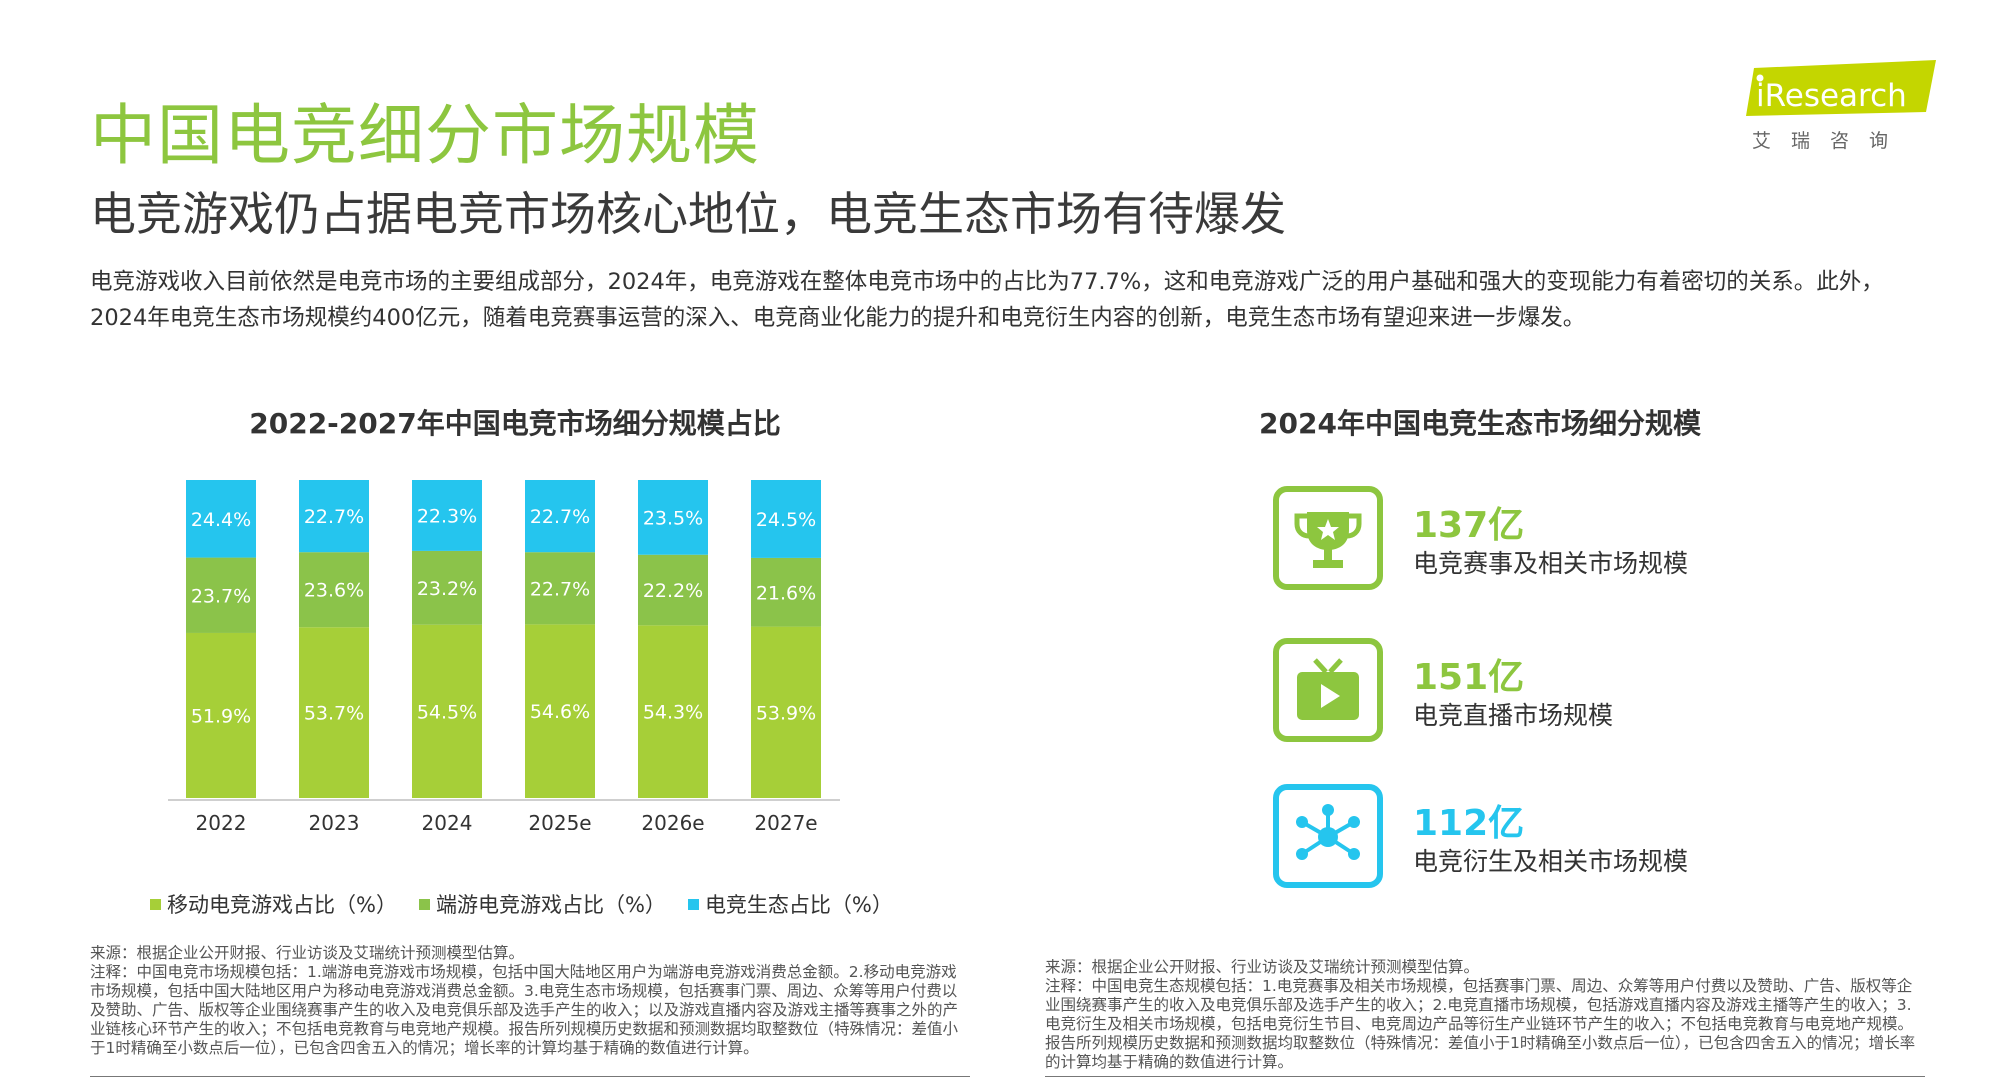  Describe the element at coordinates (424, 904) in the screenshot. I see `legend-swatch-pc` at that location.